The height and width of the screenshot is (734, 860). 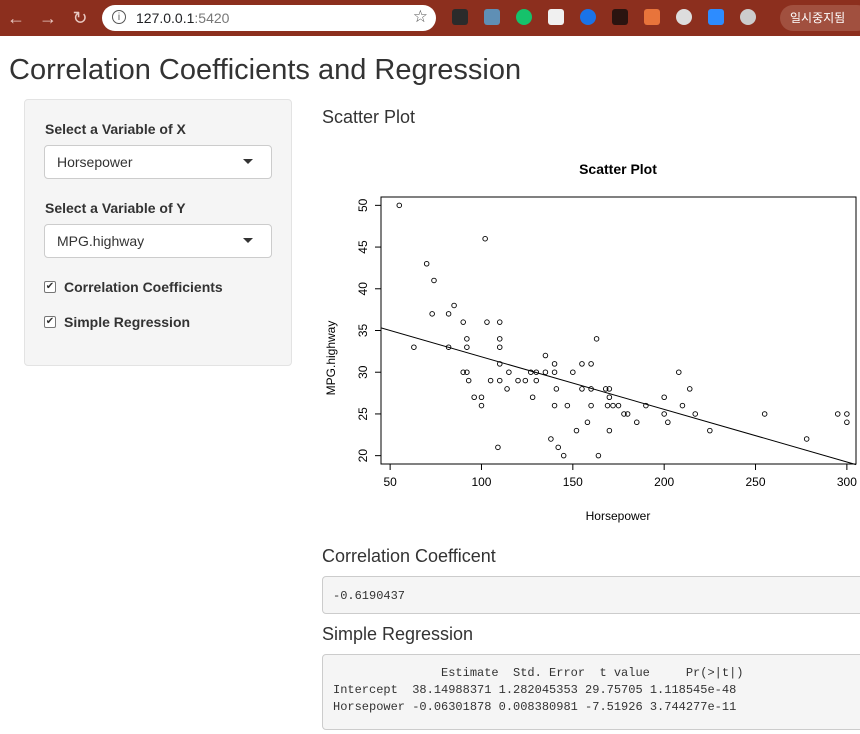 I want to click on grammarly-icon, so click(x=524, y=17).